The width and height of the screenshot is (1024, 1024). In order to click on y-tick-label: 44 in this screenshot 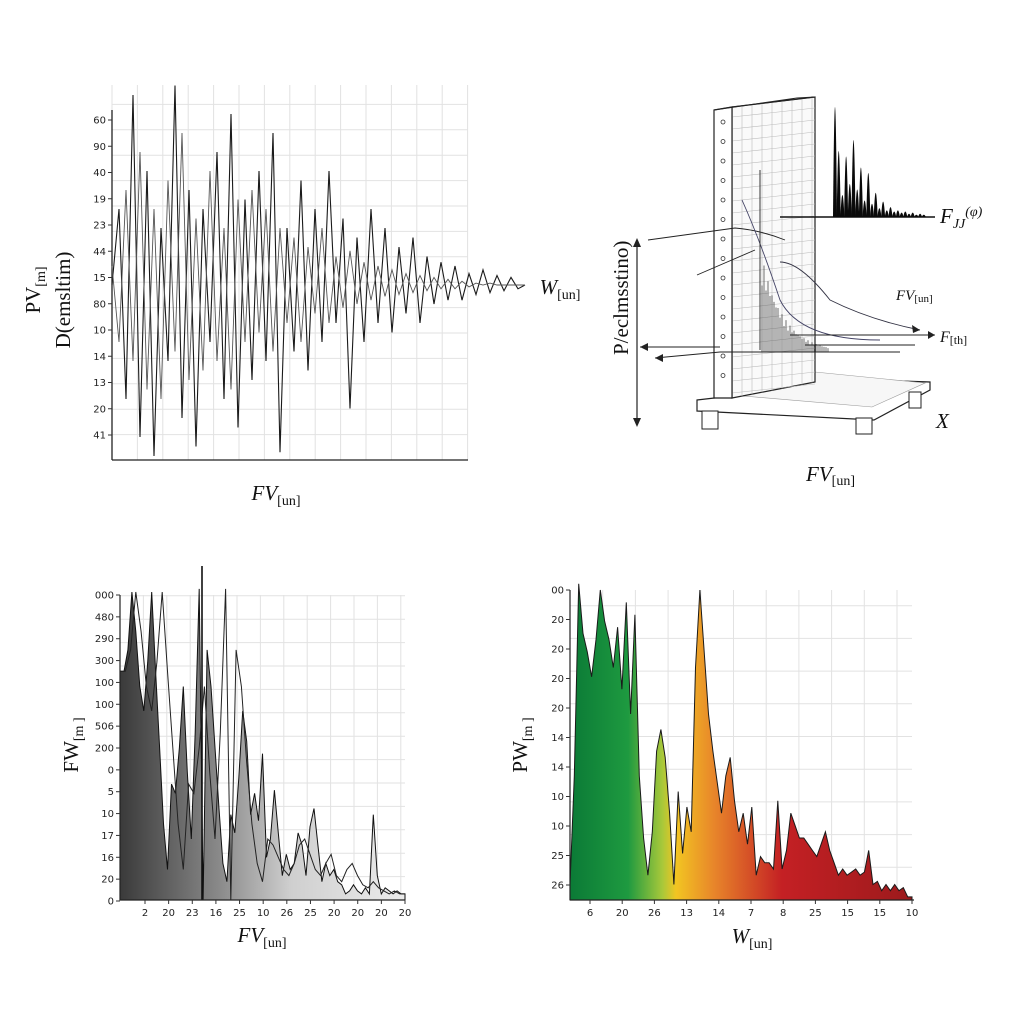, I will do `click(99, 252)`.